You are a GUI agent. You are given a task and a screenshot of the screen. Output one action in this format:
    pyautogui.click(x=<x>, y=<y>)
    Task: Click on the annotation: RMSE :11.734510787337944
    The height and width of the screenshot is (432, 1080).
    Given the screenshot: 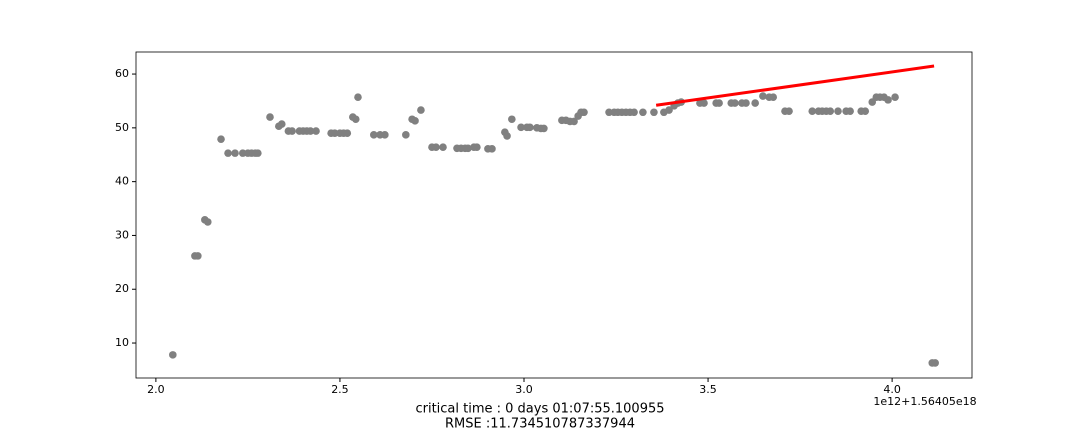 What is the action you would take?
    pyautogui.click(x=540, y=424)
    